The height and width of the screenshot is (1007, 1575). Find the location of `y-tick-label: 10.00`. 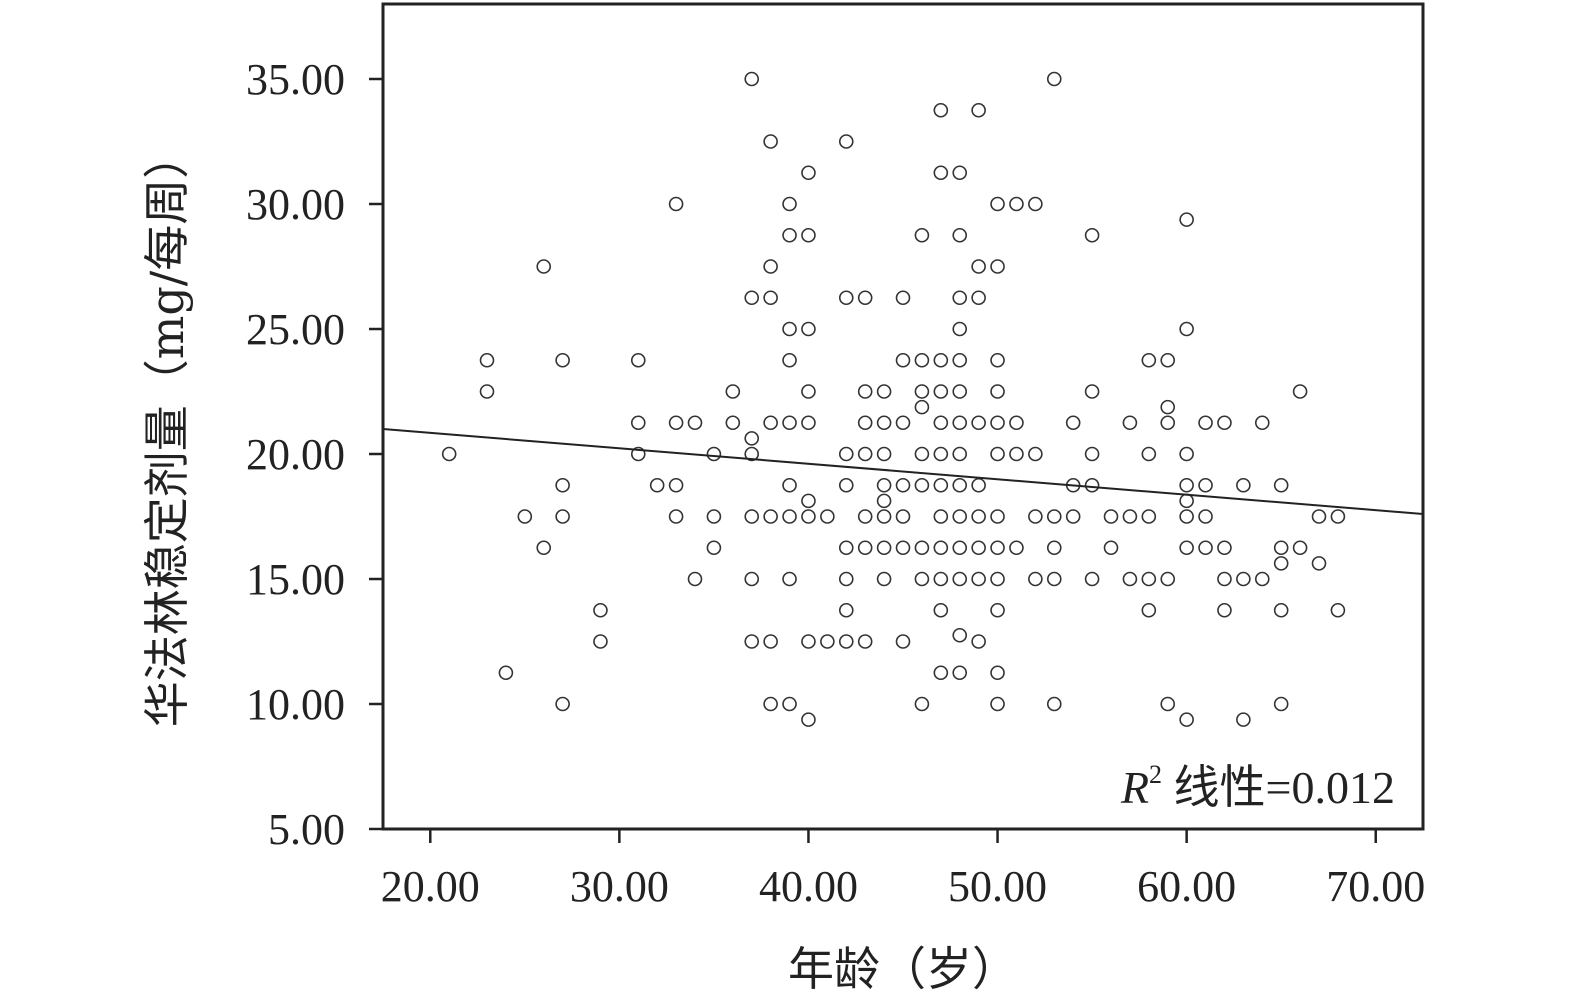

y-tick-label: 10.00 is located at coordinates (295, 704).